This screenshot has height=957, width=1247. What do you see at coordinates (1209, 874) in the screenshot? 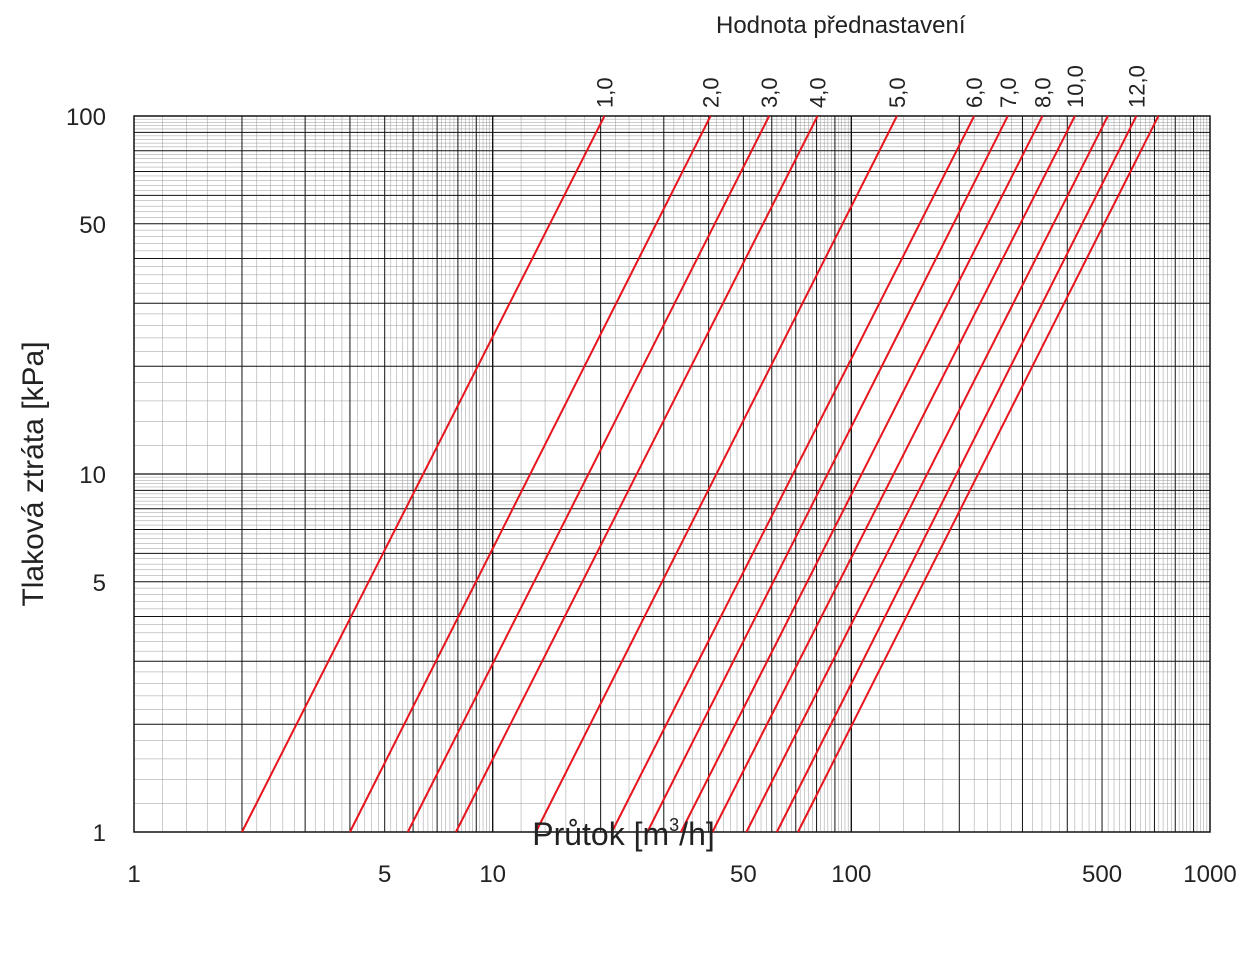
I see `x-tick-label: 1000` at bounding box center [1209, 874].